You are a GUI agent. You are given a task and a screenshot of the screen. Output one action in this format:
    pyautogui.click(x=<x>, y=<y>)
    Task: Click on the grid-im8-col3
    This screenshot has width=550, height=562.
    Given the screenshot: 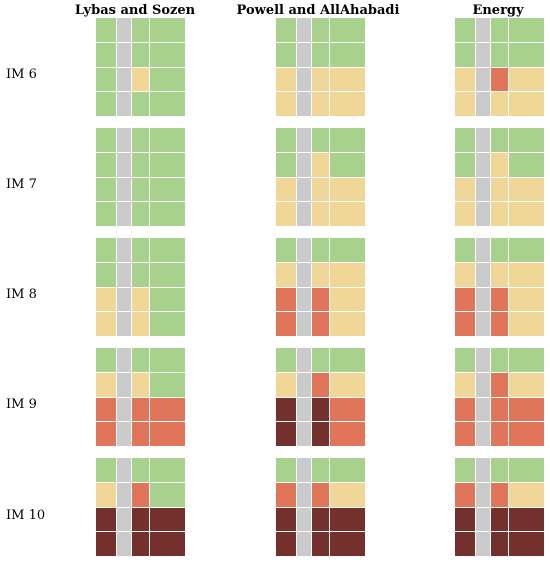 What is the action you would take?
    pyautogui.click(x=499, y=287)
    